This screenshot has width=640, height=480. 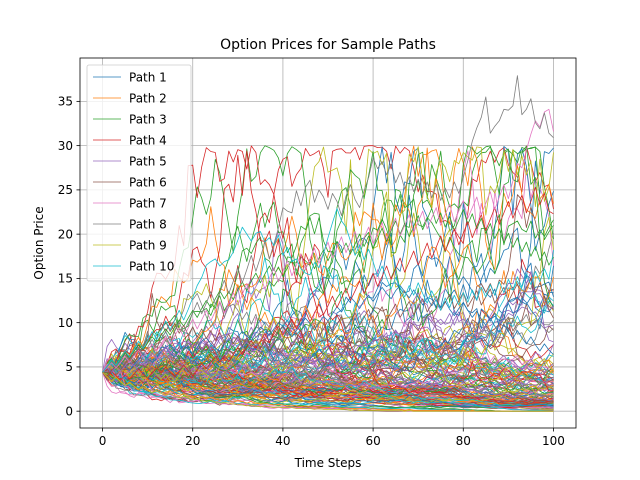 What do you see at coordinates (148, 203) in the screenshot?
I see `legend-label: Path 7` at bounding box center [148, 203].